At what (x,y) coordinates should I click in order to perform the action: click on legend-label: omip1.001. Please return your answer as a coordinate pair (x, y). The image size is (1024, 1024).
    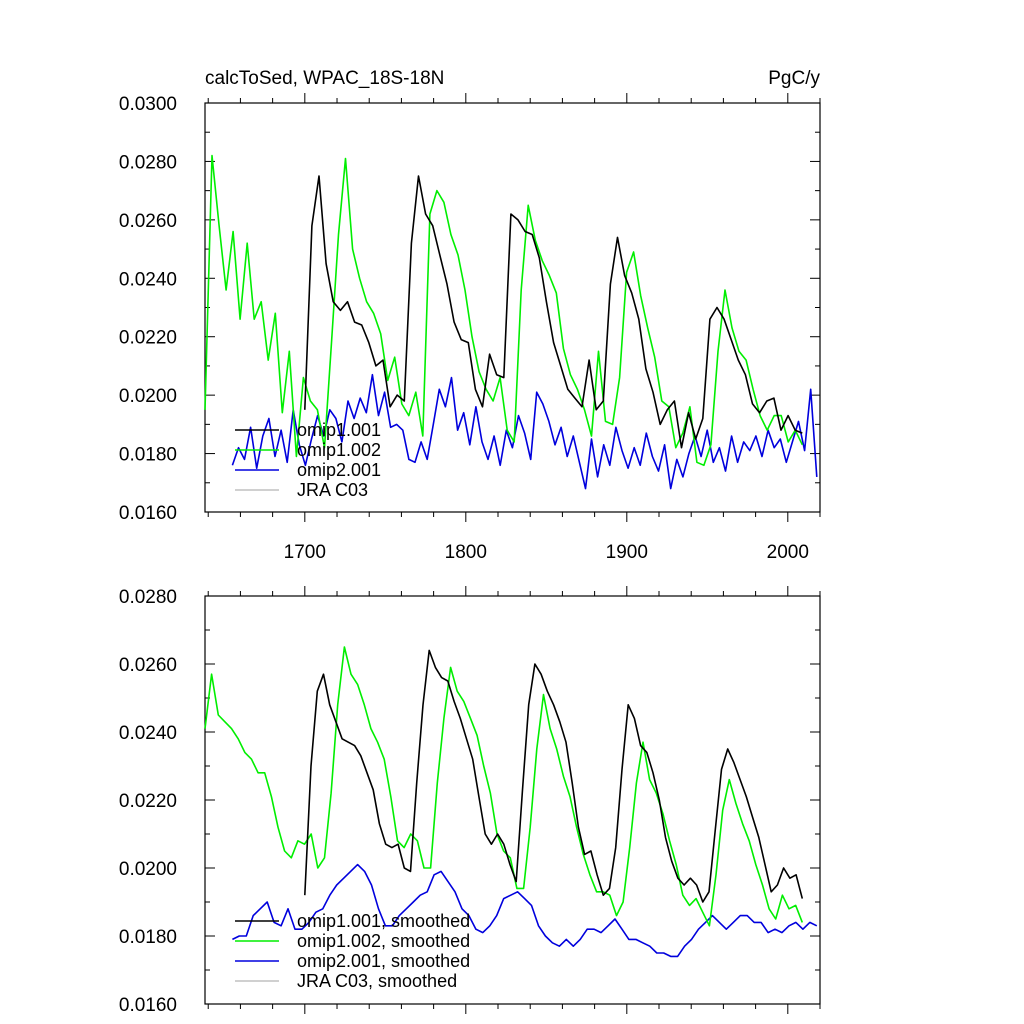
    Looking at the image, I should click on (339, 430).